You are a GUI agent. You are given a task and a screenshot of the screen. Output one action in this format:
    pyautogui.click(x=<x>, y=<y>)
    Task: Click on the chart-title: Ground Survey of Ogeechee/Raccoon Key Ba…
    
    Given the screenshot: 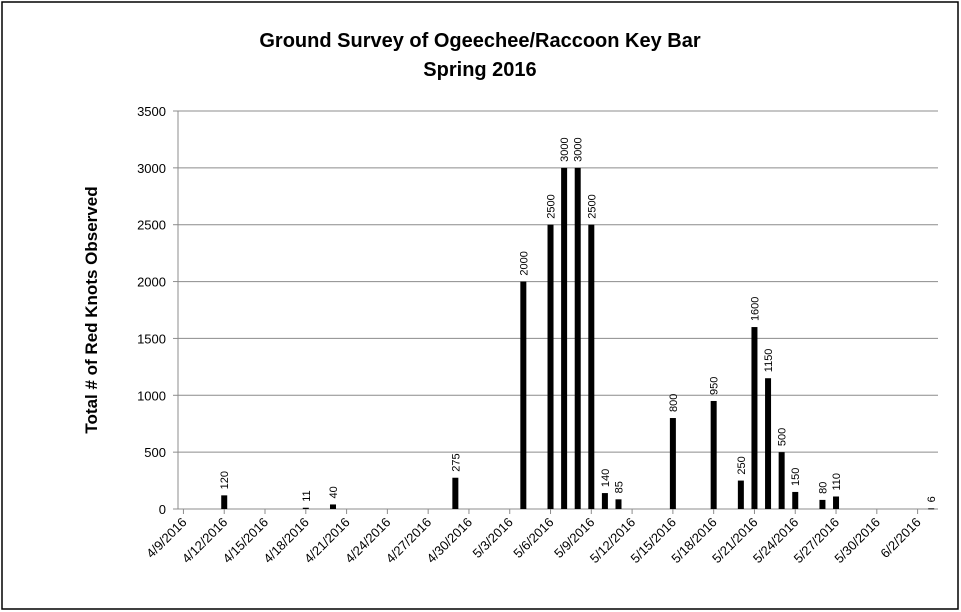 What is the action you would take?
    pyautogui.click(x=479, y=41)
    